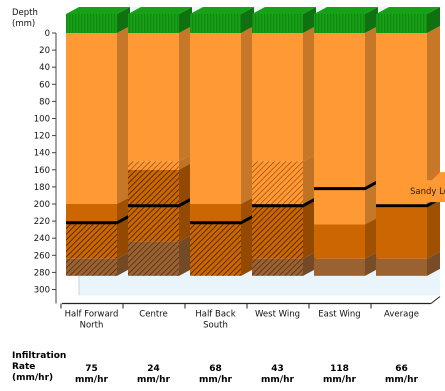  Describe the element at coordinates (42, 291) in the screenshot. I see `y-tick-label: 300` at that location.